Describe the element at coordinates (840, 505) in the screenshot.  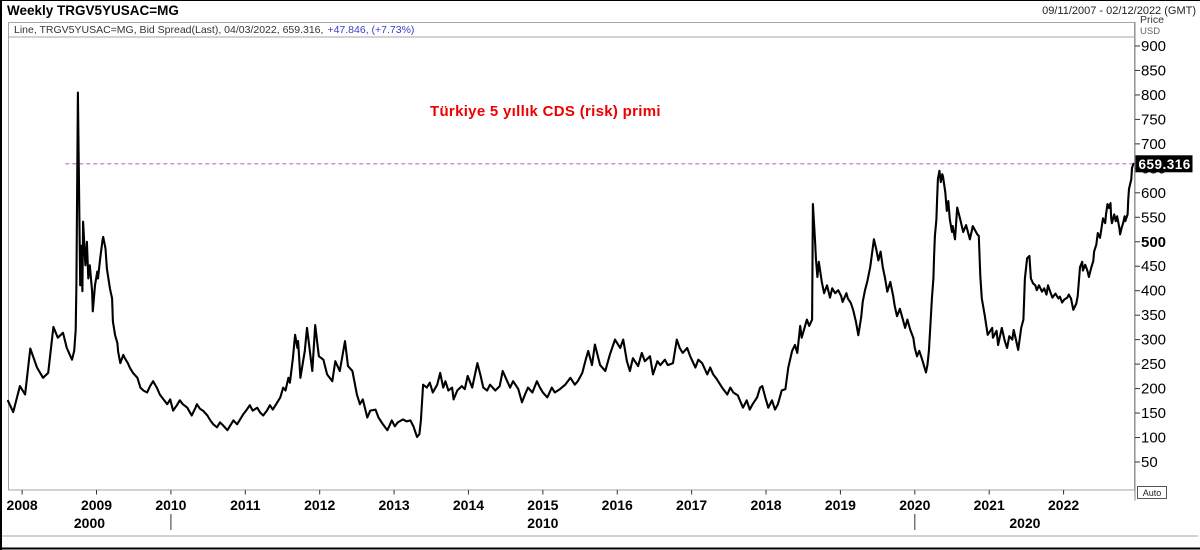
I see `year-tick-label: 2019` at that location.